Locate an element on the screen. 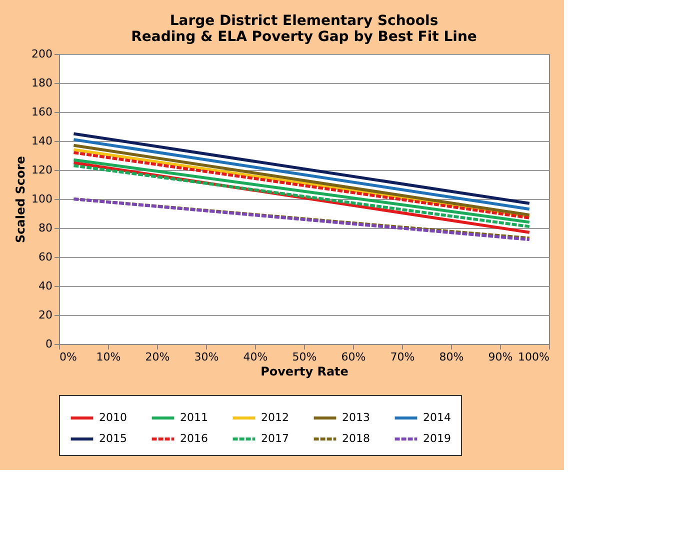 This screenshot has width=674, height=544. legend-label: 2016 is located at coordinates (194, 438).